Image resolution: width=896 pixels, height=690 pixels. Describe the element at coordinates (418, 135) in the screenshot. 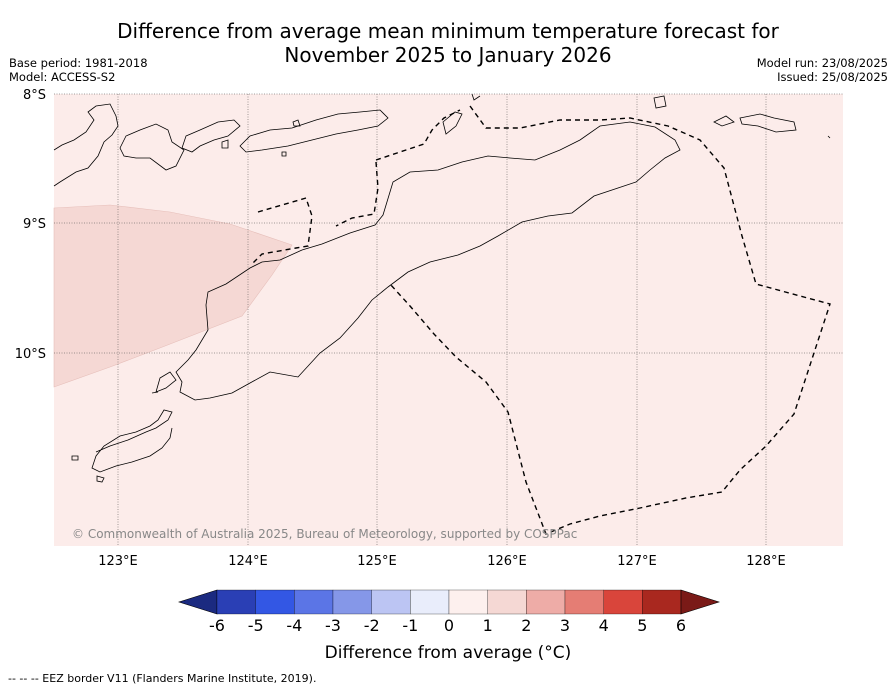

I see `eez-border-north` at that location.